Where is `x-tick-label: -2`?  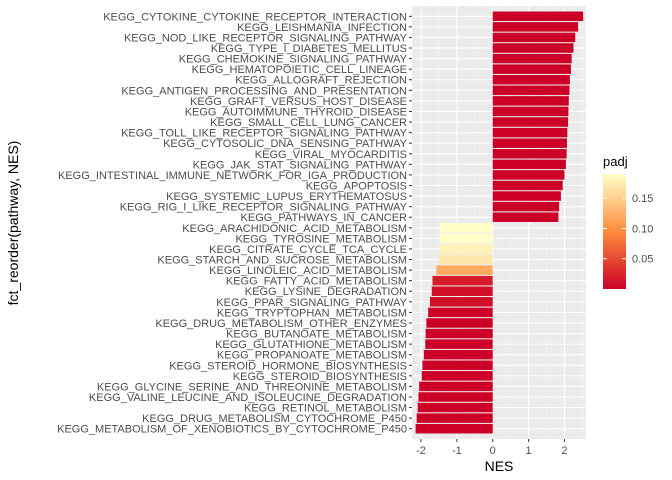
x-tick-label: -2 is located at coordinates (421, 451).